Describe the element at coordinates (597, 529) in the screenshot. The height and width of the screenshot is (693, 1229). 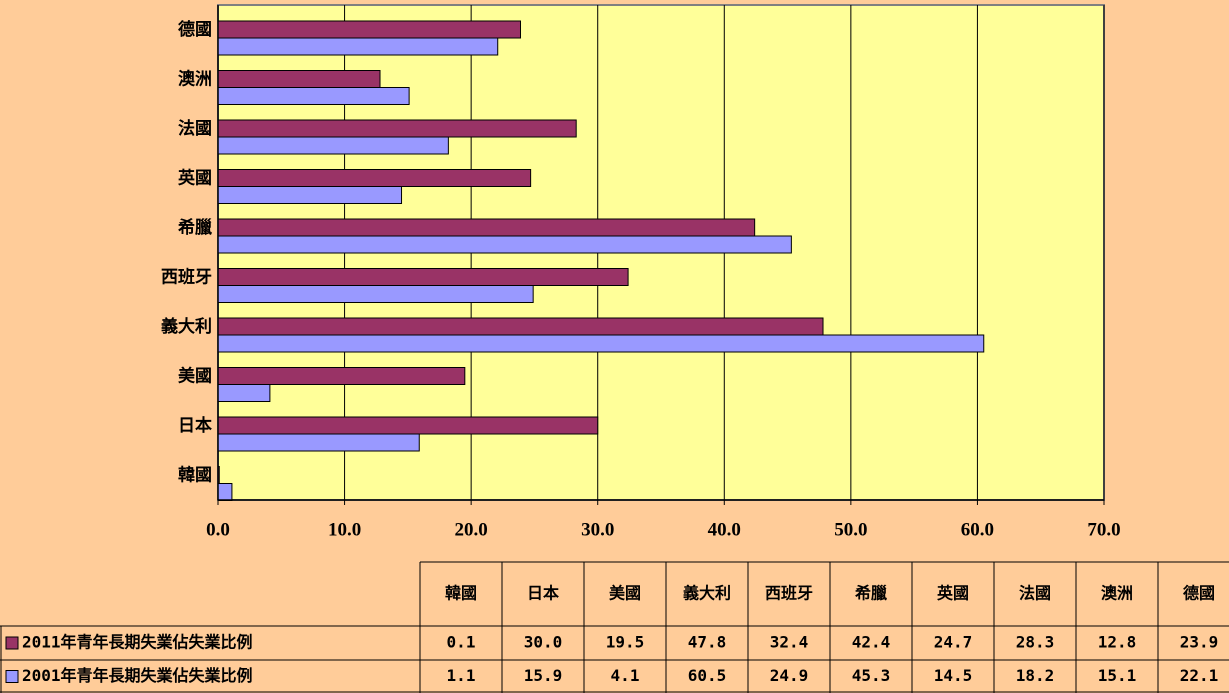
I see `x-tick-label: 30.0` at that location.